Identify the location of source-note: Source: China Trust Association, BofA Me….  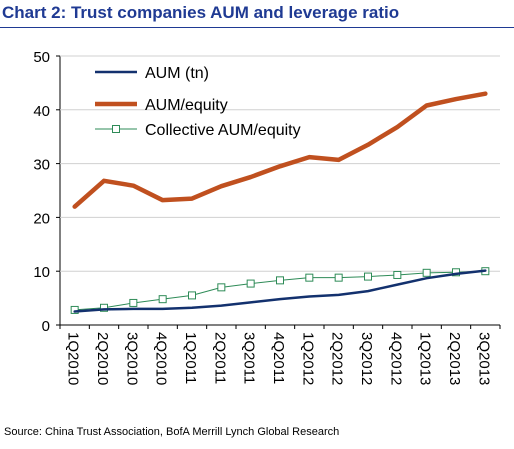
(172, 432).